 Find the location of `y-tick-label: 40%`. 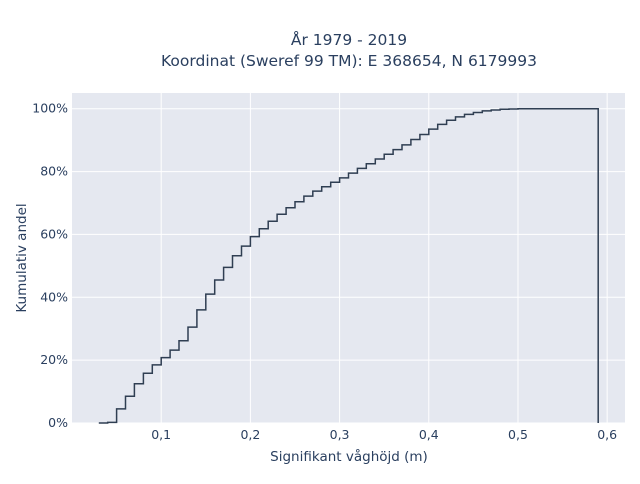

y-tick-label: 40% is located at coordinates (54, 296).